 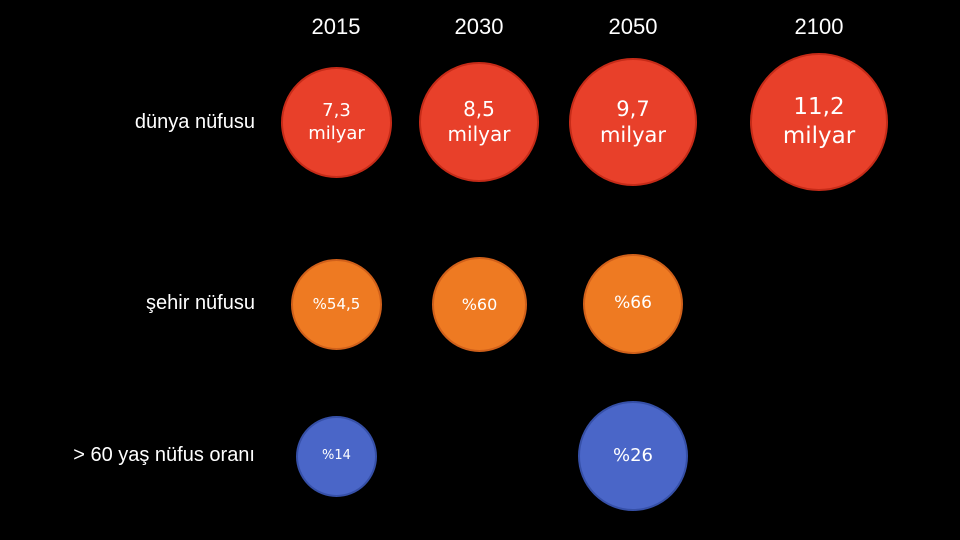 I want to click on bubble-urban-2015: %54,5, so click(x=336, y=304).